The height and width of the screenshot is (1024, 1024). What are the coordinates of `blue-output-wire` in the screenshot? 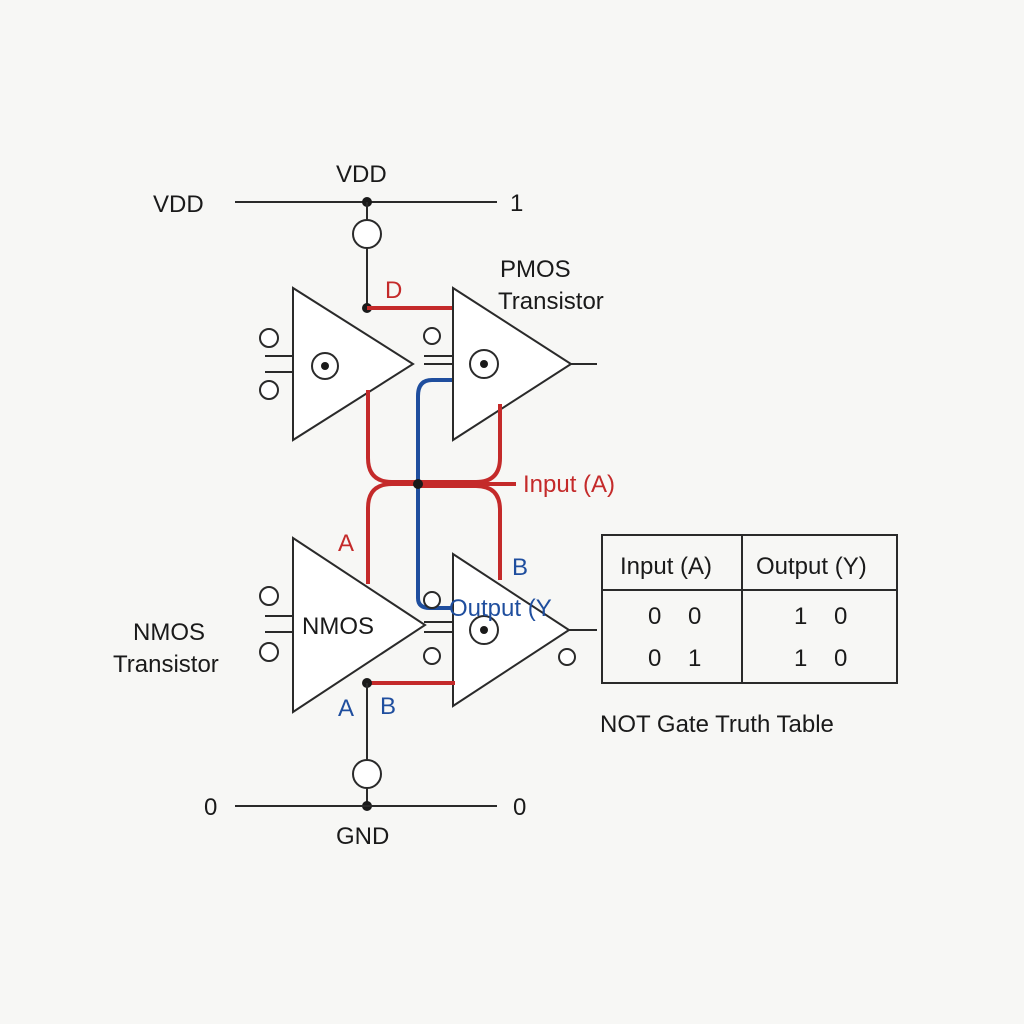 It's located at (434, 494).